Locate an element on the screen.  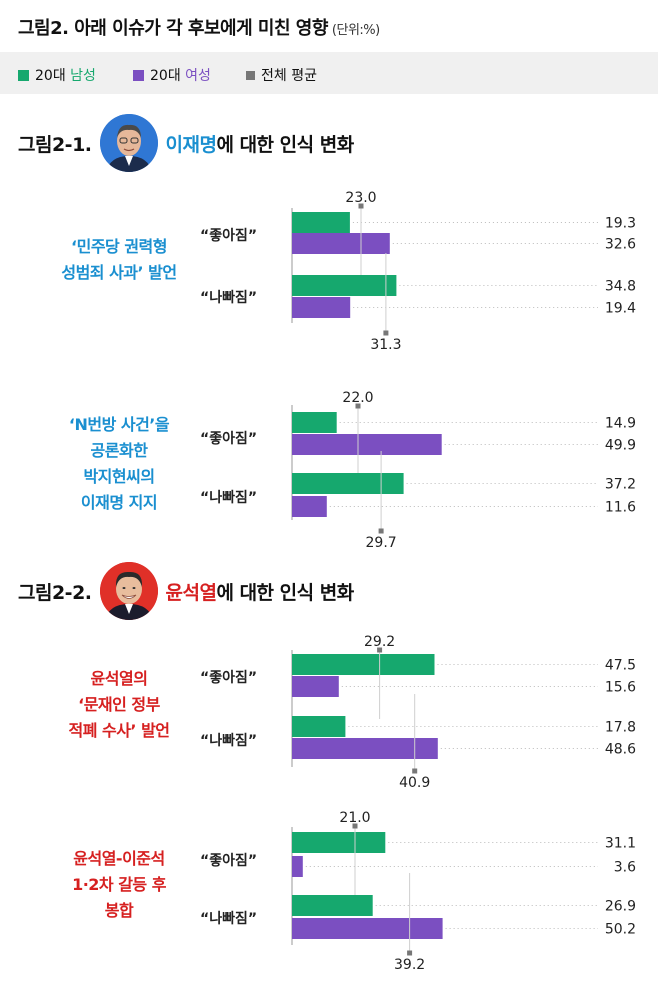
section-title-lee: 그림2-1. 이재명 에 대한 인식 변화 is located at coordinates (186, 143).